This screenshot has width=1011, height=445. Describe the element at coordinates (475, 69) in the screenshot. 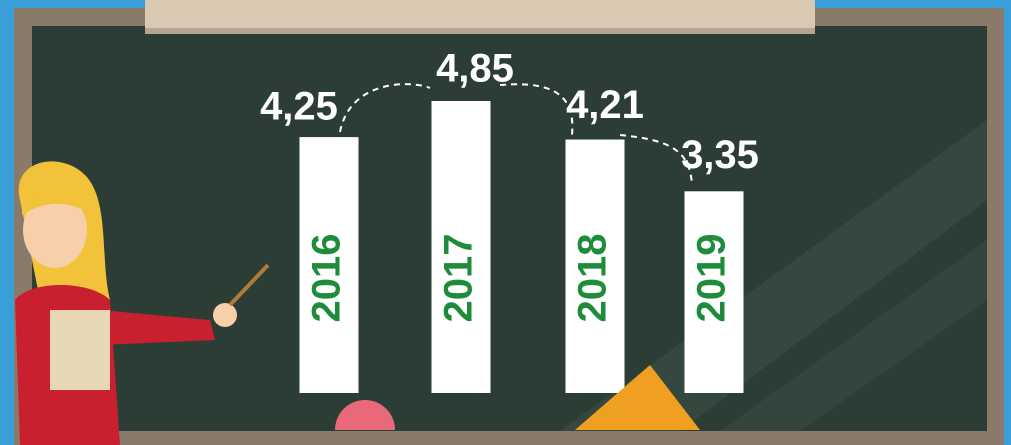

I see `value-label: 4,85` at that location.